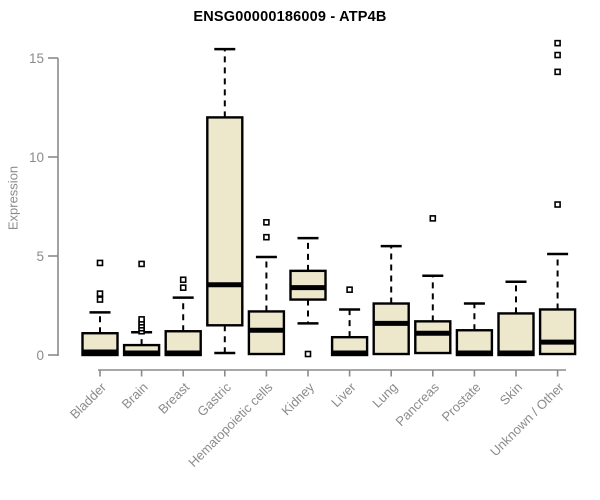 Image resolution: width=600 pixels, height=500 pixels. Describe the element at coordinates (343, 394) in the screenshot. I see `x-category-label-liver: Liver` at that location.